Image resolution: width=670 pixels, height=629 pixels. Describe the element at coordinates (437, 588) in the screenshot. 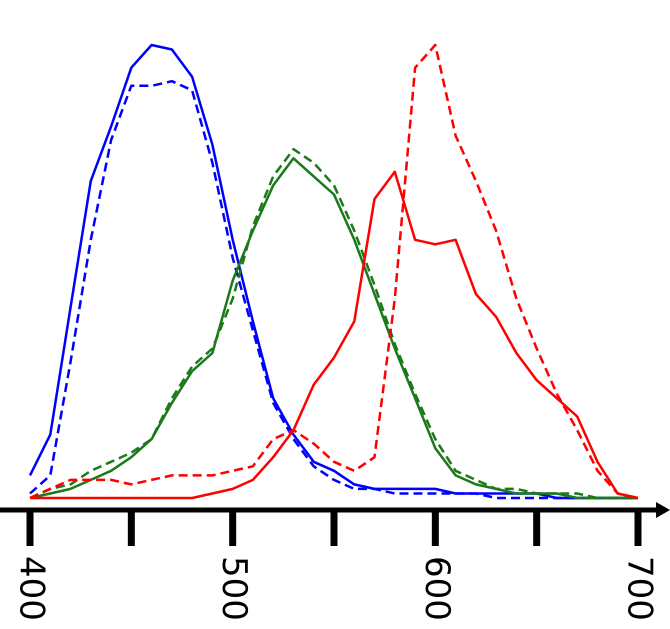

I see `x-tick-label: 600` at that location.